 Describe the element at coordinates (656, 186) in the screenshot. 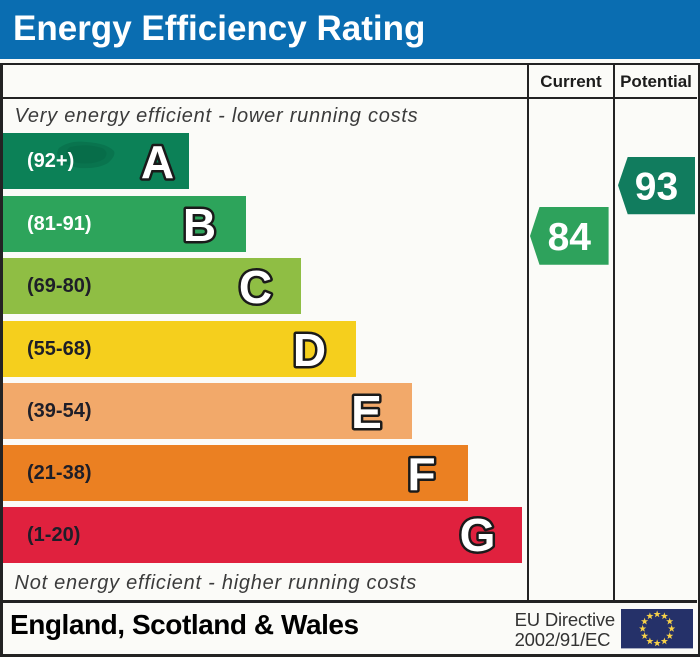

I see `svg-text: 93` at that location.